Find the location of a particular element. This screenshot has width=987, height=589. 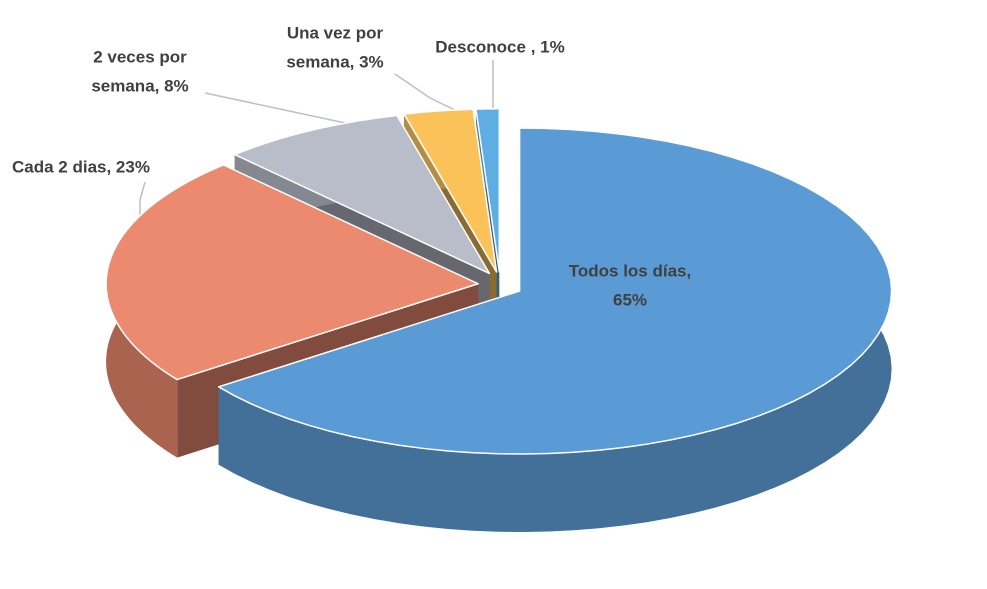

data-label: 65% is located at coordinates (630, 299).